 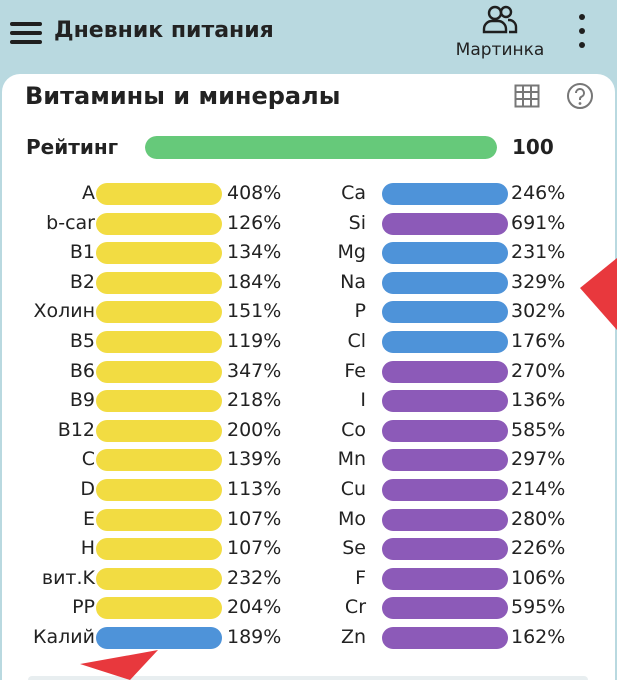 What do you see at coordinates (87, 548) in the screenshot?
I see `vitamin-label: H` at bounding box center [87, 548].